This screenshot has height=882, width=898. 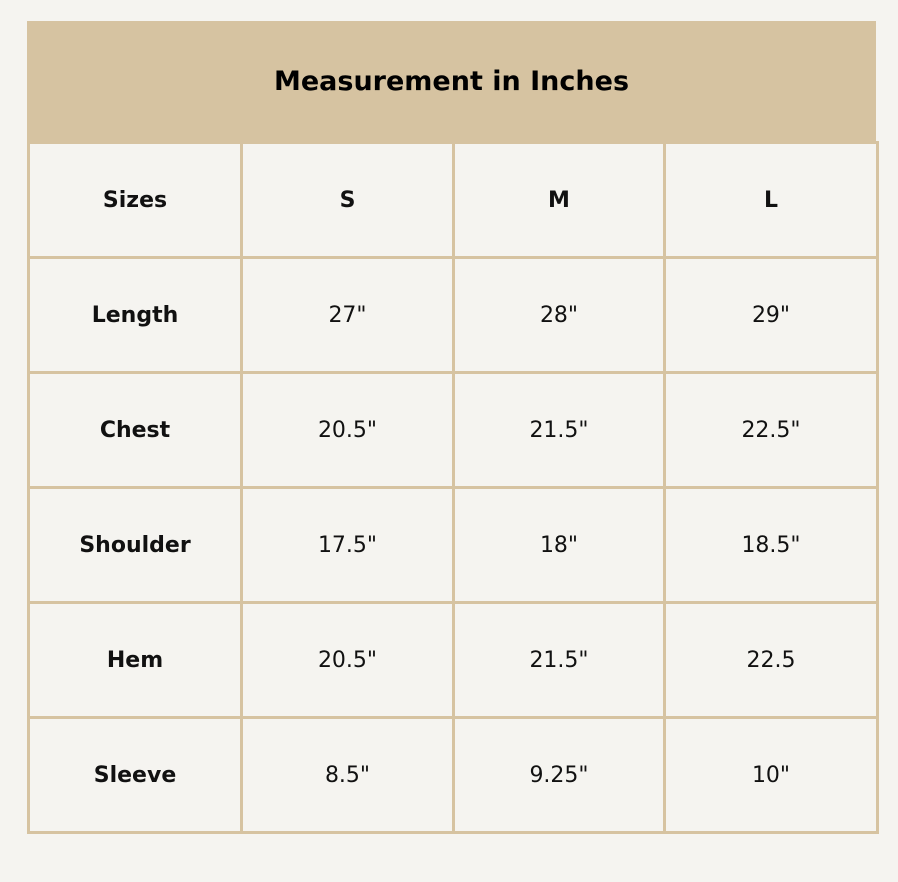 I want to click on table-cell: 10", so click(x=771, y=775).